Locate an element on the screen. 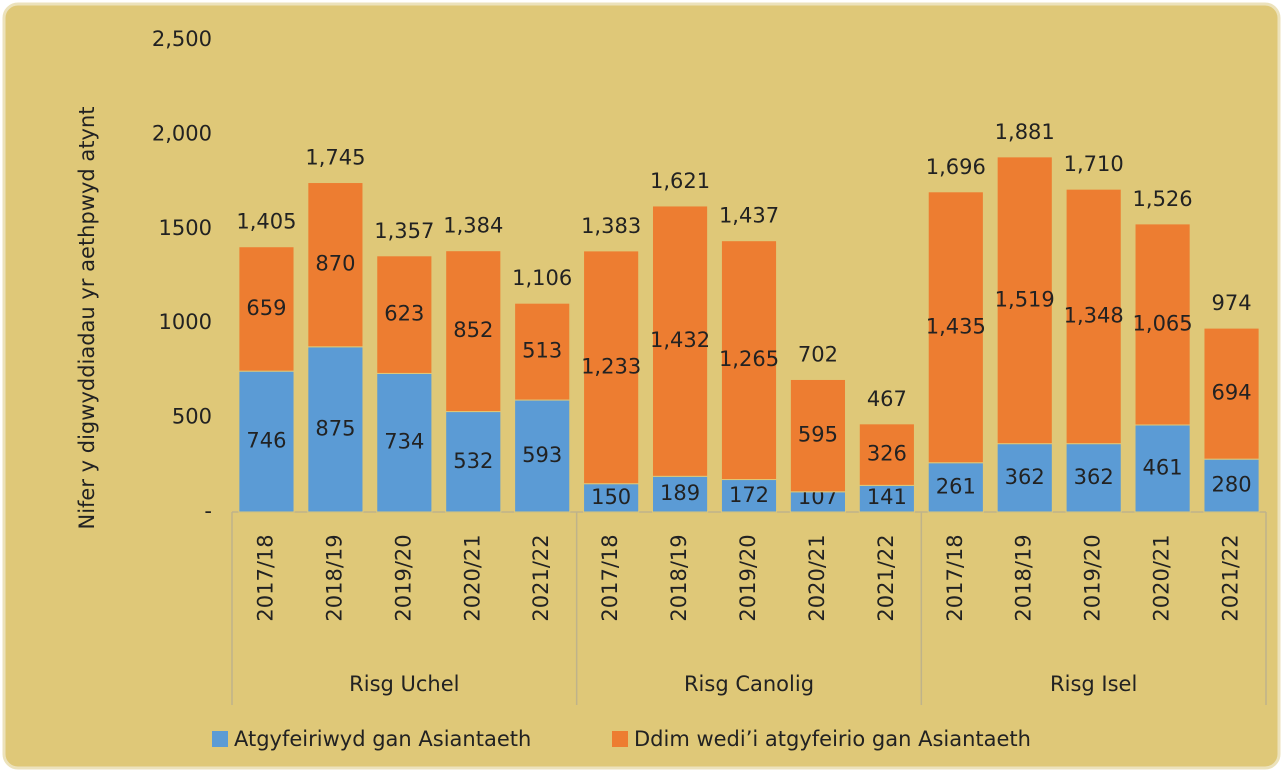  data-label: 593 is located at coordinates (542, 455).